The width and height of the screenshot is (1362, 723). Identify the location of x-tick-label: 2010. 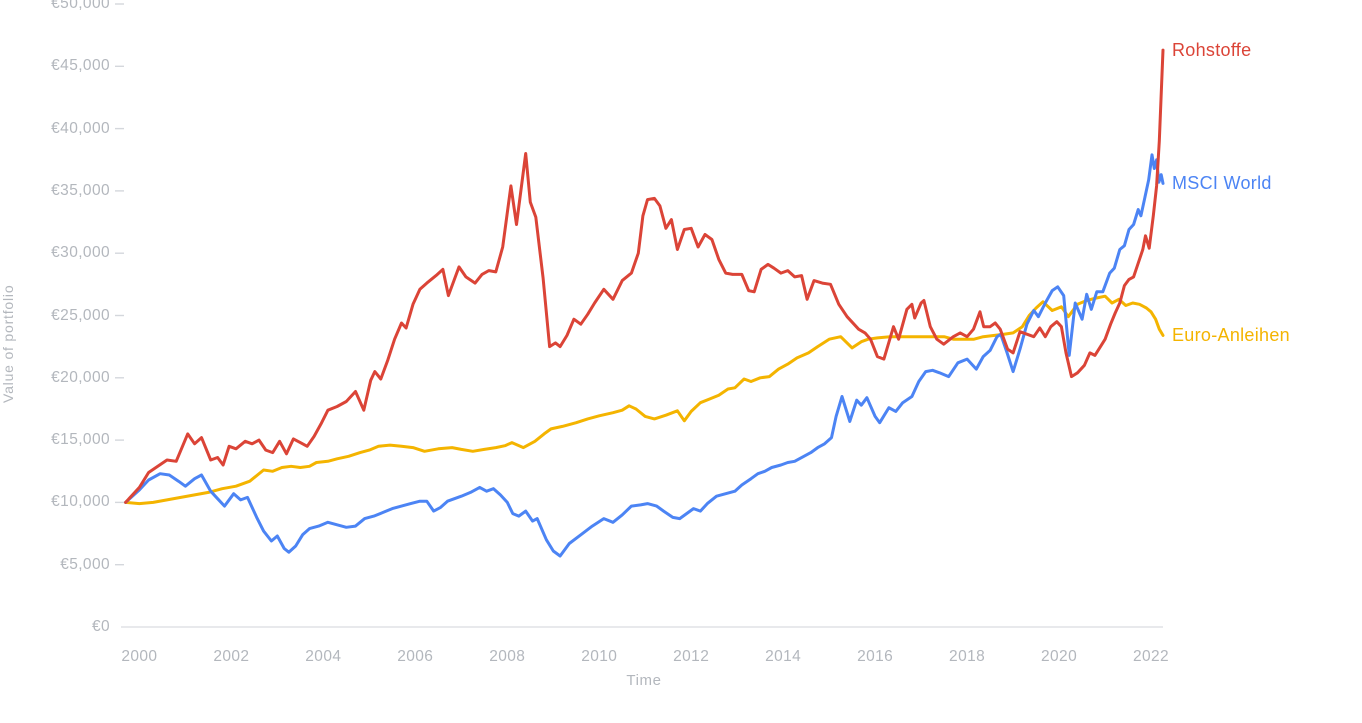
(599, 656).